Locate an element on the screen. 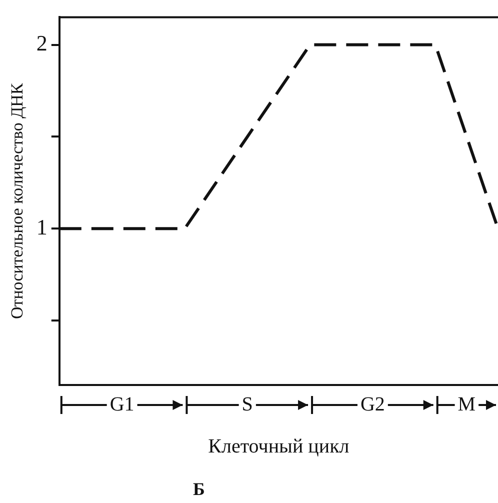  text: G2 is located at coordinates (372, 404).